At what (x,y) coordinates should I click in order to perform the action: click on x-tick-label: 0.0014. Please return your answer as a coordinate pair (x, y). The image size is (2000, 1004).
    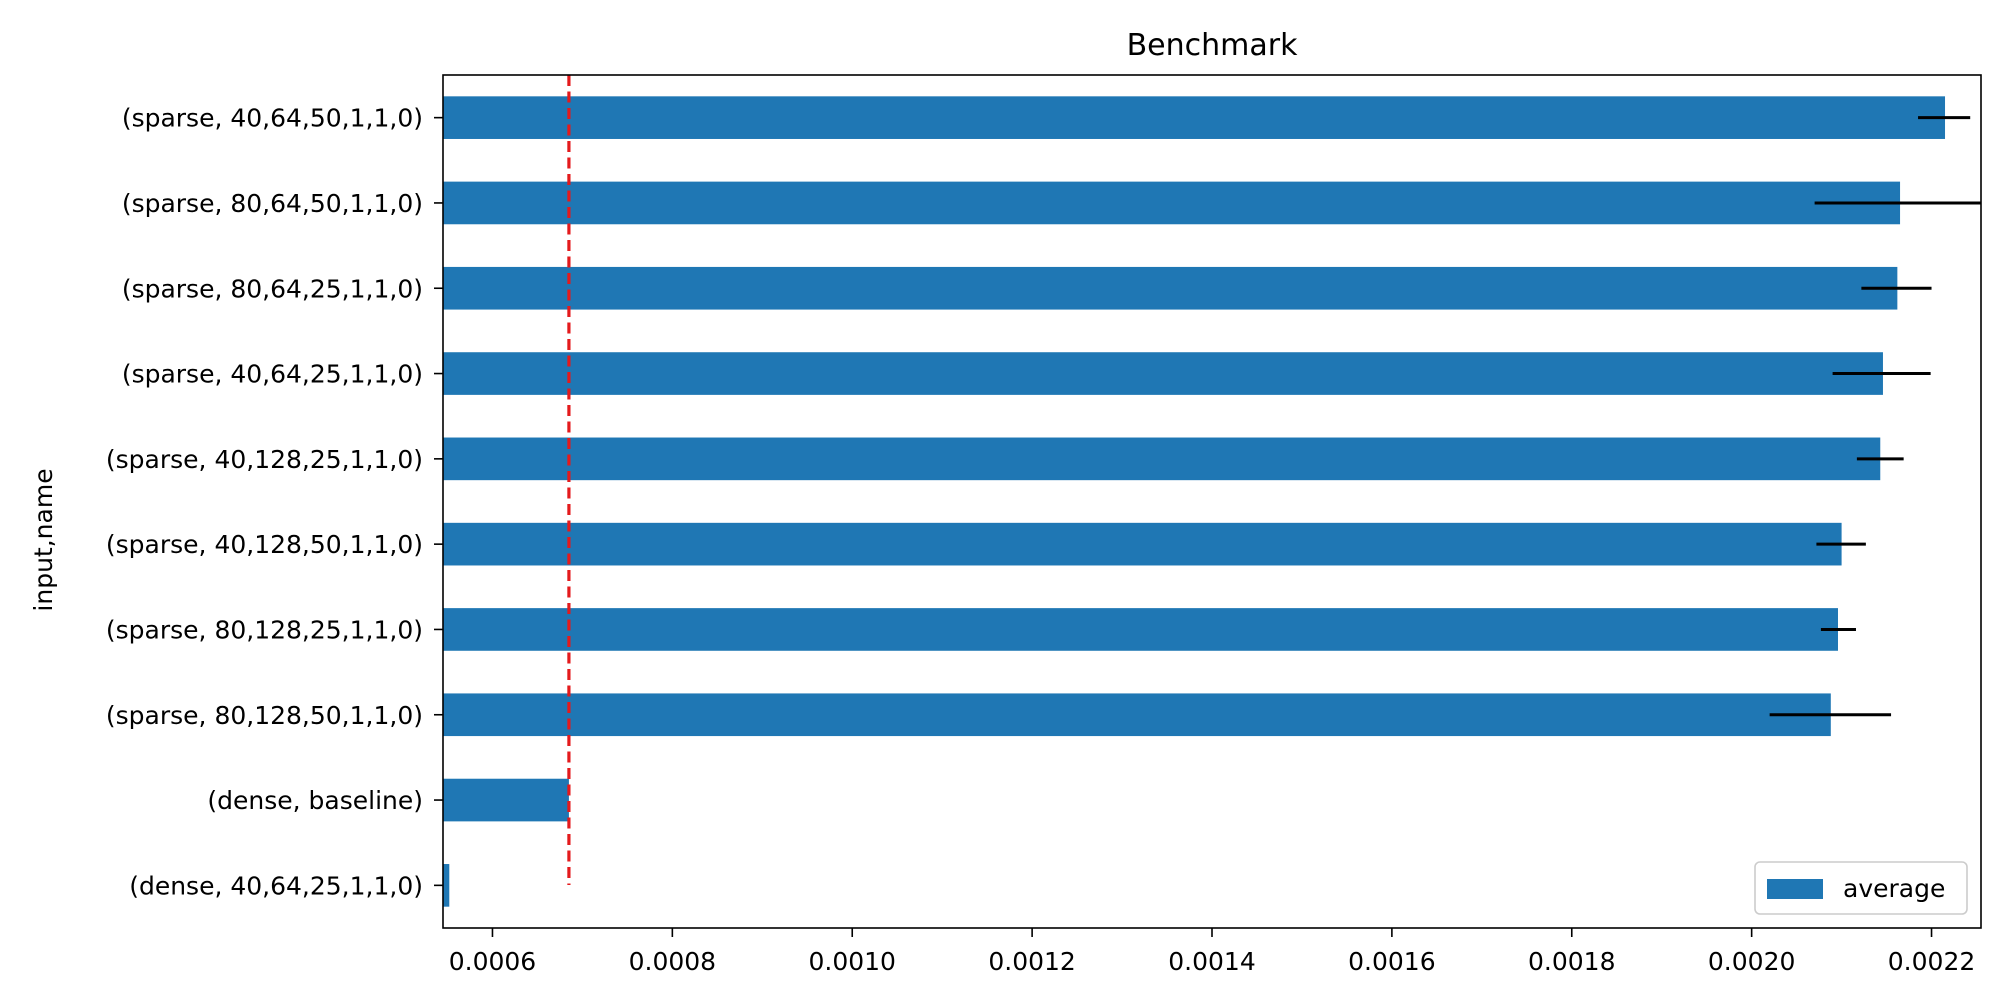
    Looking at the image, I should click on (1211, 961).